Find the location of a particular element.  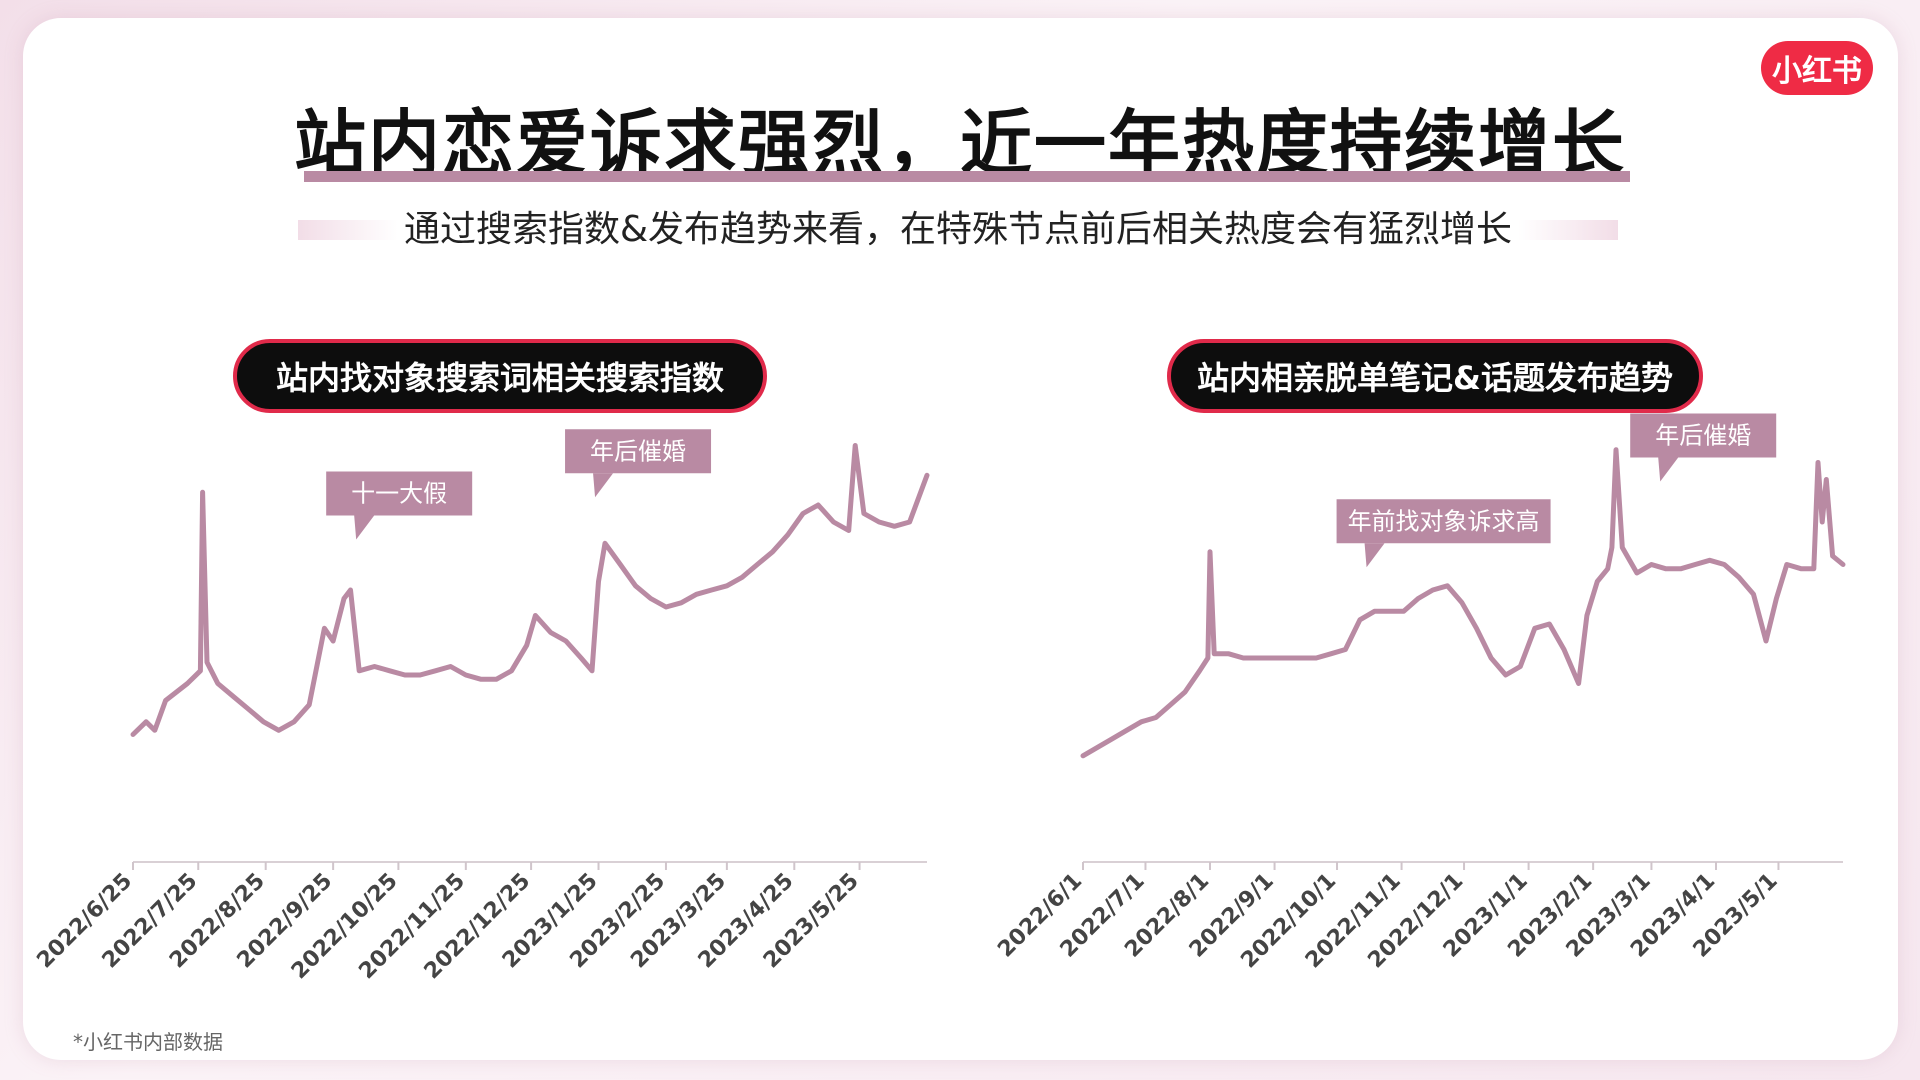

xiaohongshu-logo: 小红书 is located at coordinates (1817, 68).